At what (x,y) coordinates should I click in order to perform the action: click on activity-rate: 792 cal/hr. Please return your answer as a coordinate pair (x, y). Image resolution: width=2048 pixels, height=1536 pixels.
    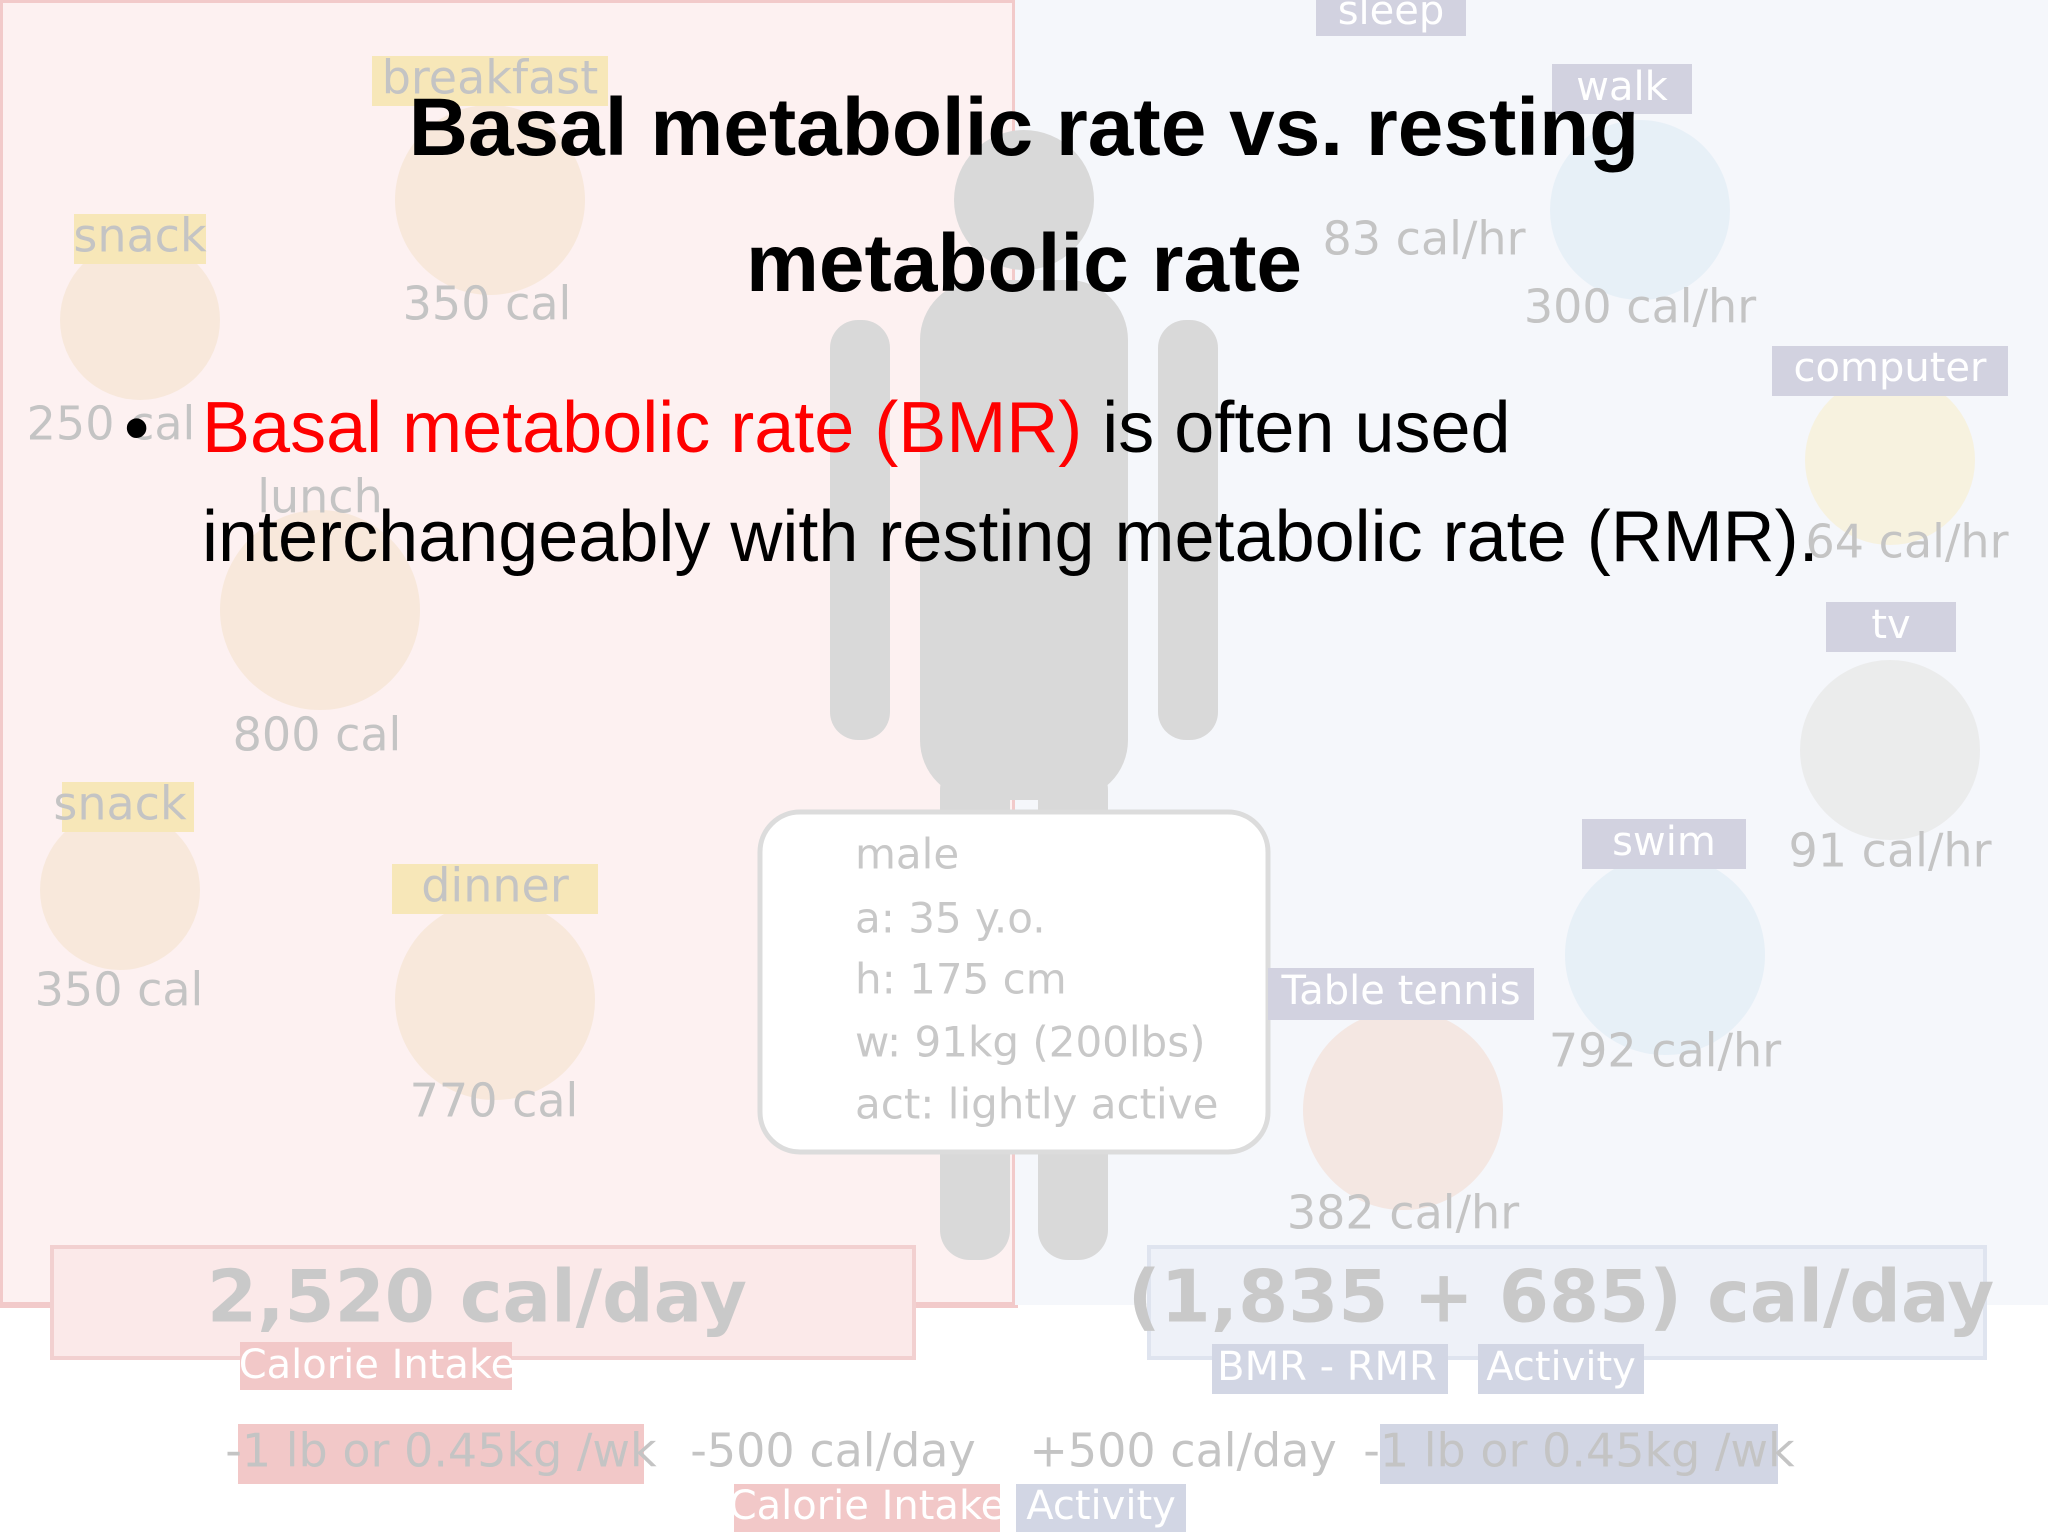
    Looking at the image, I should click on (1665, 1051).